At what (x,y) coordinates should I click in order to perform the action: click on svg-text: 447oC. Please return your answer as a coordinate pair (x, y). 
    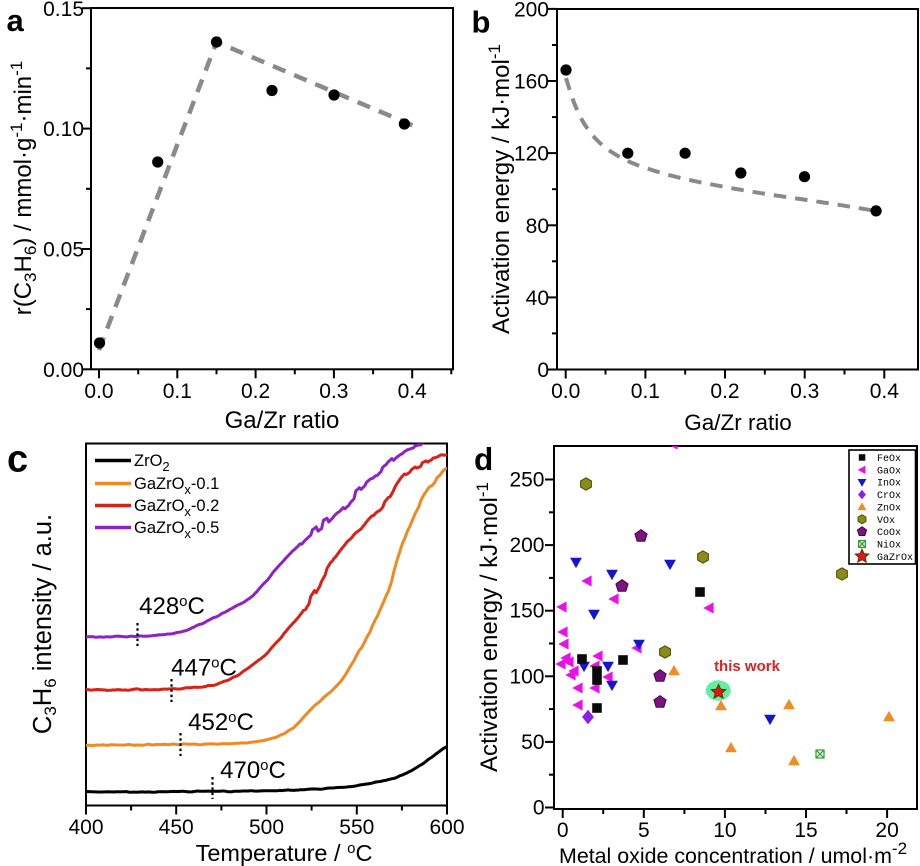
    Looking at the image, I should click on (204, 668).